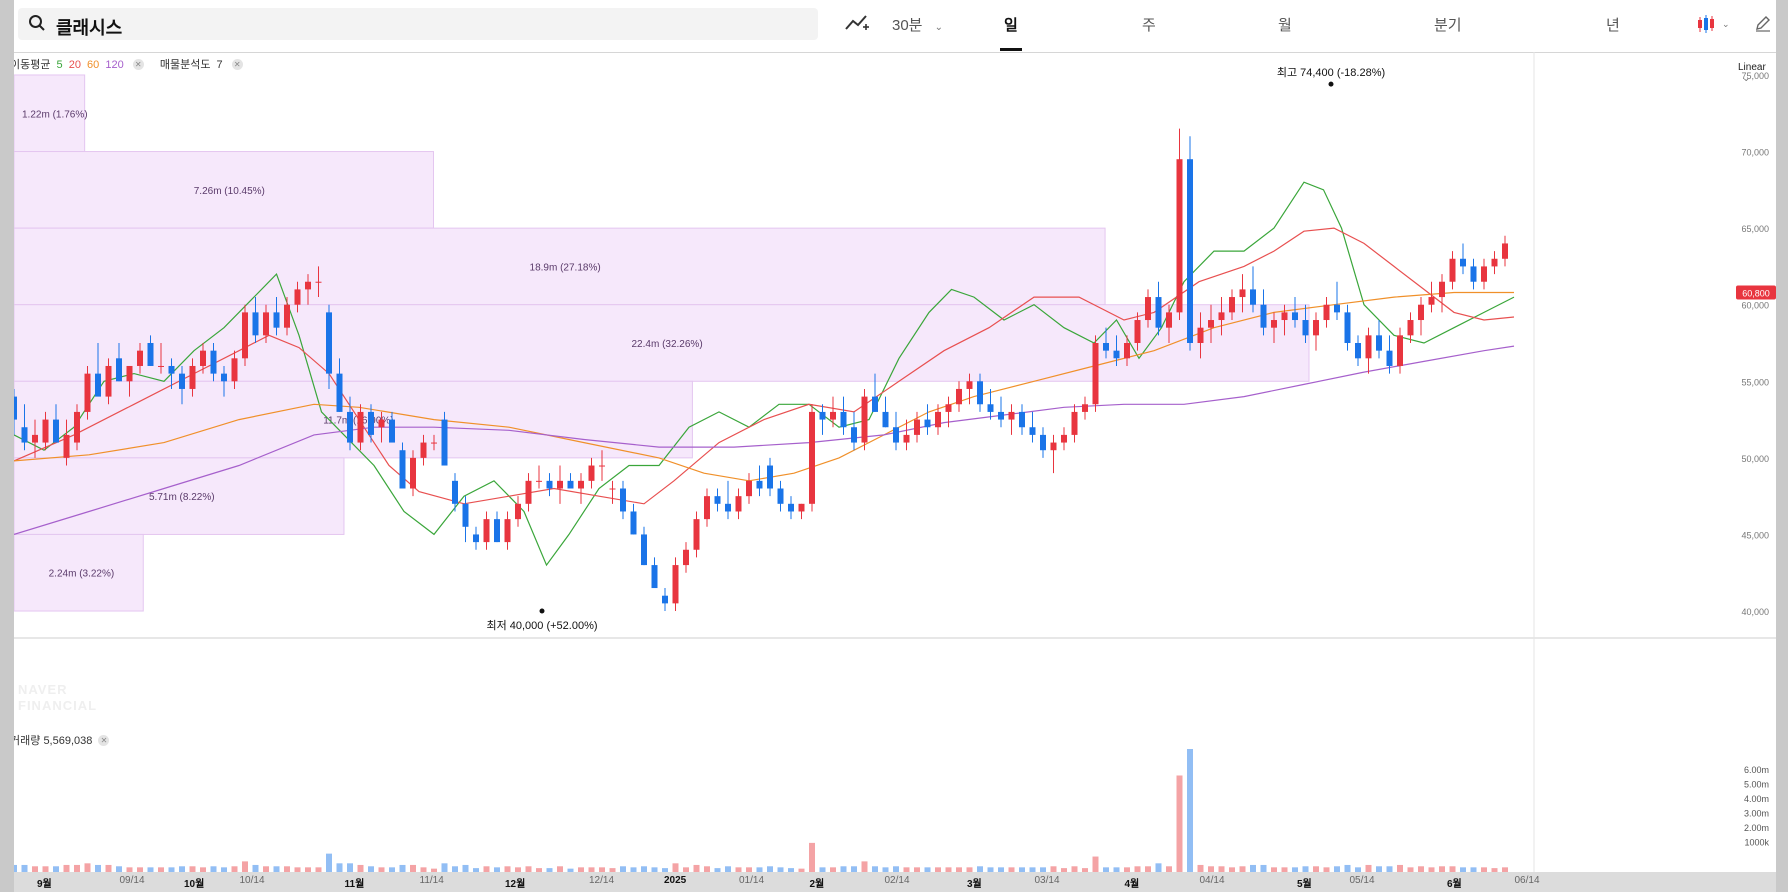 This screenshot has height=892, width=1788. I want to click on volume-profile-label: 매물분석도, so click(185, 65).